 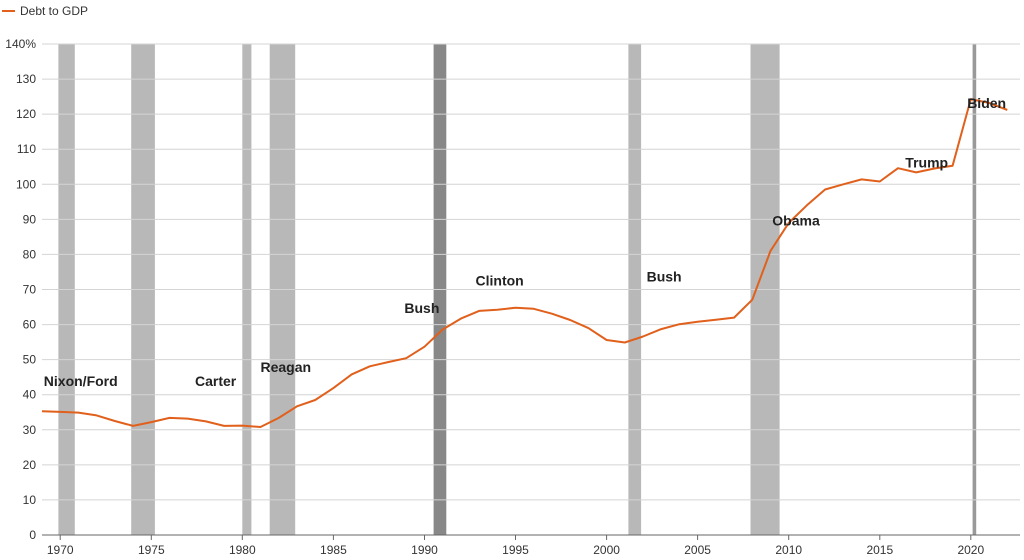 I want to click on president-label: Trump, so click(x=926, y=163).